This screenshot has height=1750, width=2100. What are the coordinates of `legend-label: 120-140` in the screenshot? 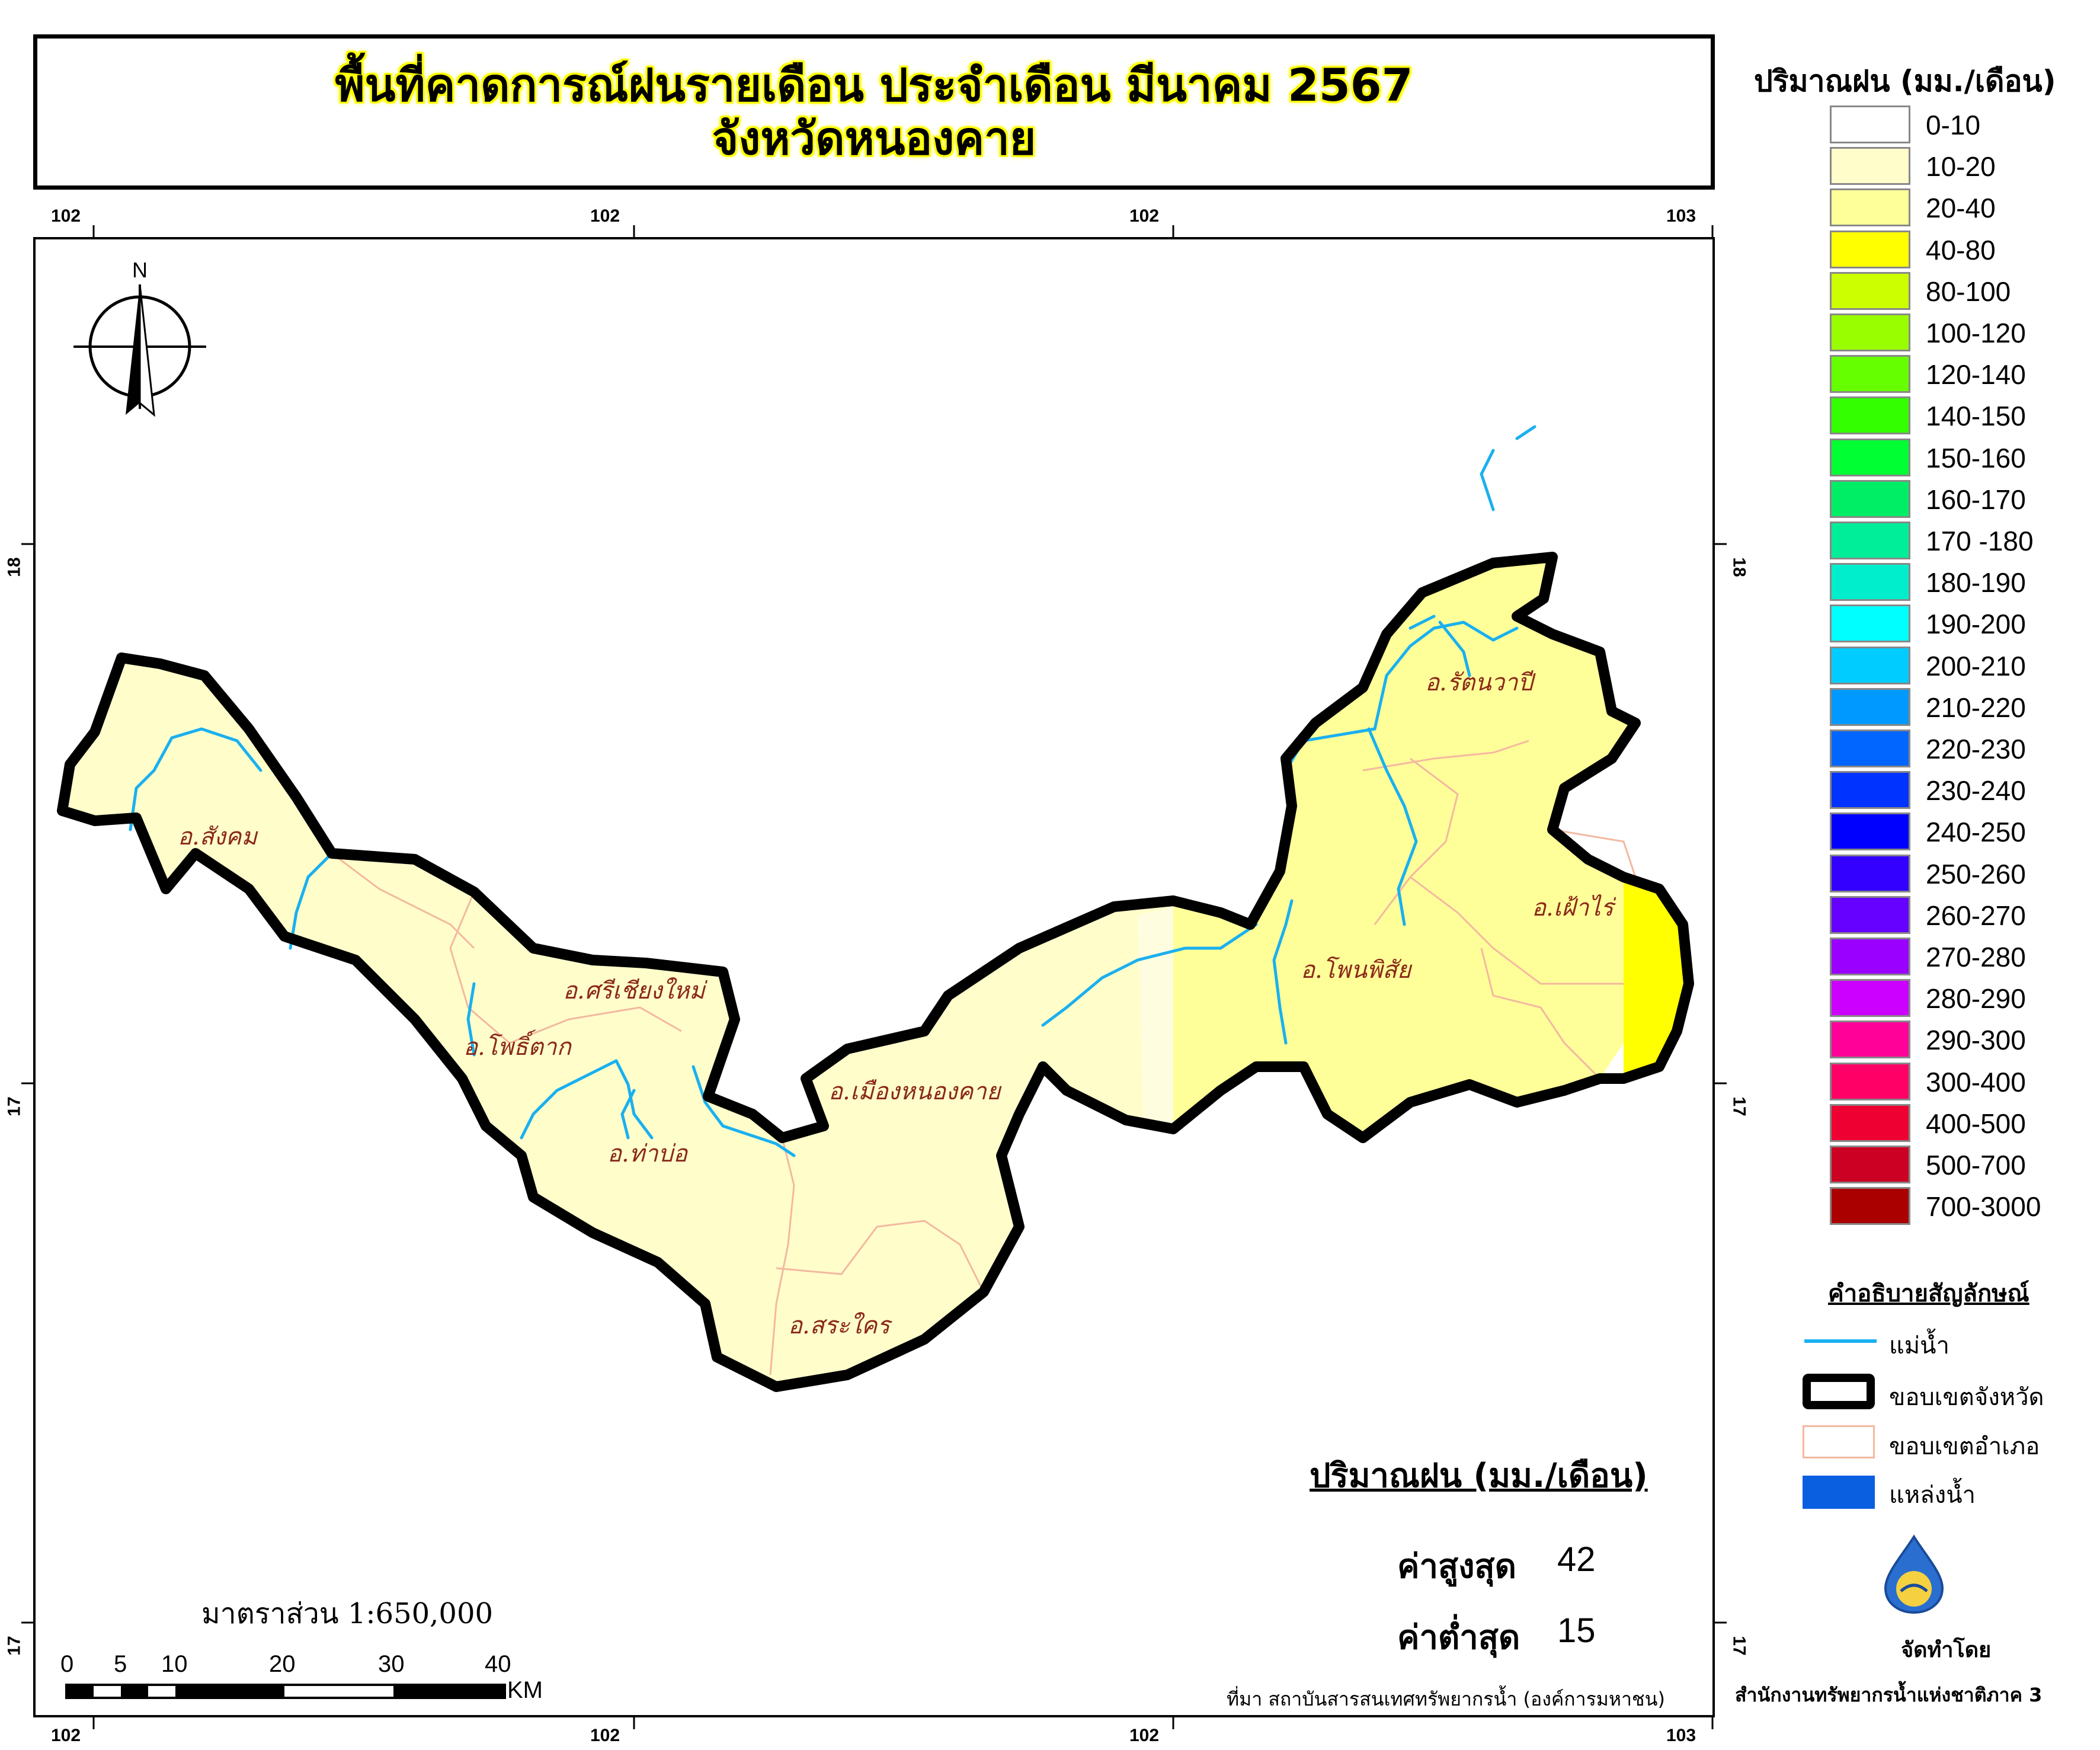 It's located at (1976, 375).